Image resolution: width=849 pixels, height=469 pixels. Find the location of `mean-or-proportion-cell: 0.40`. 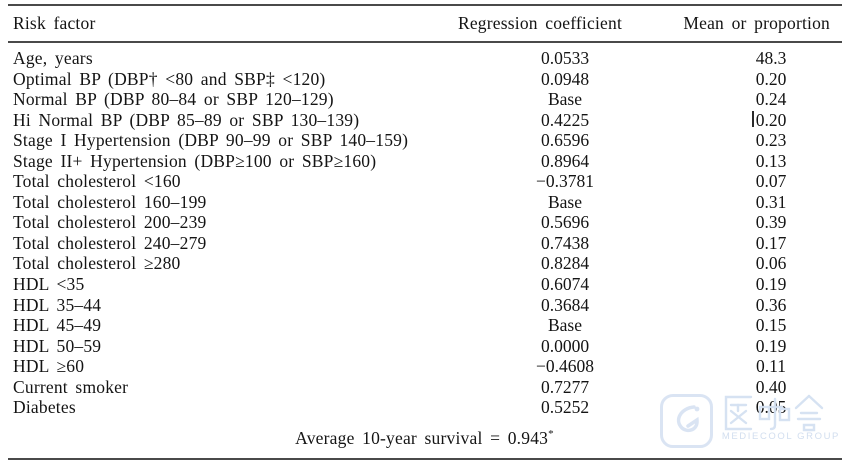

mean-or-proportion-cell: 0.40 is located at coordinates (771, 386).